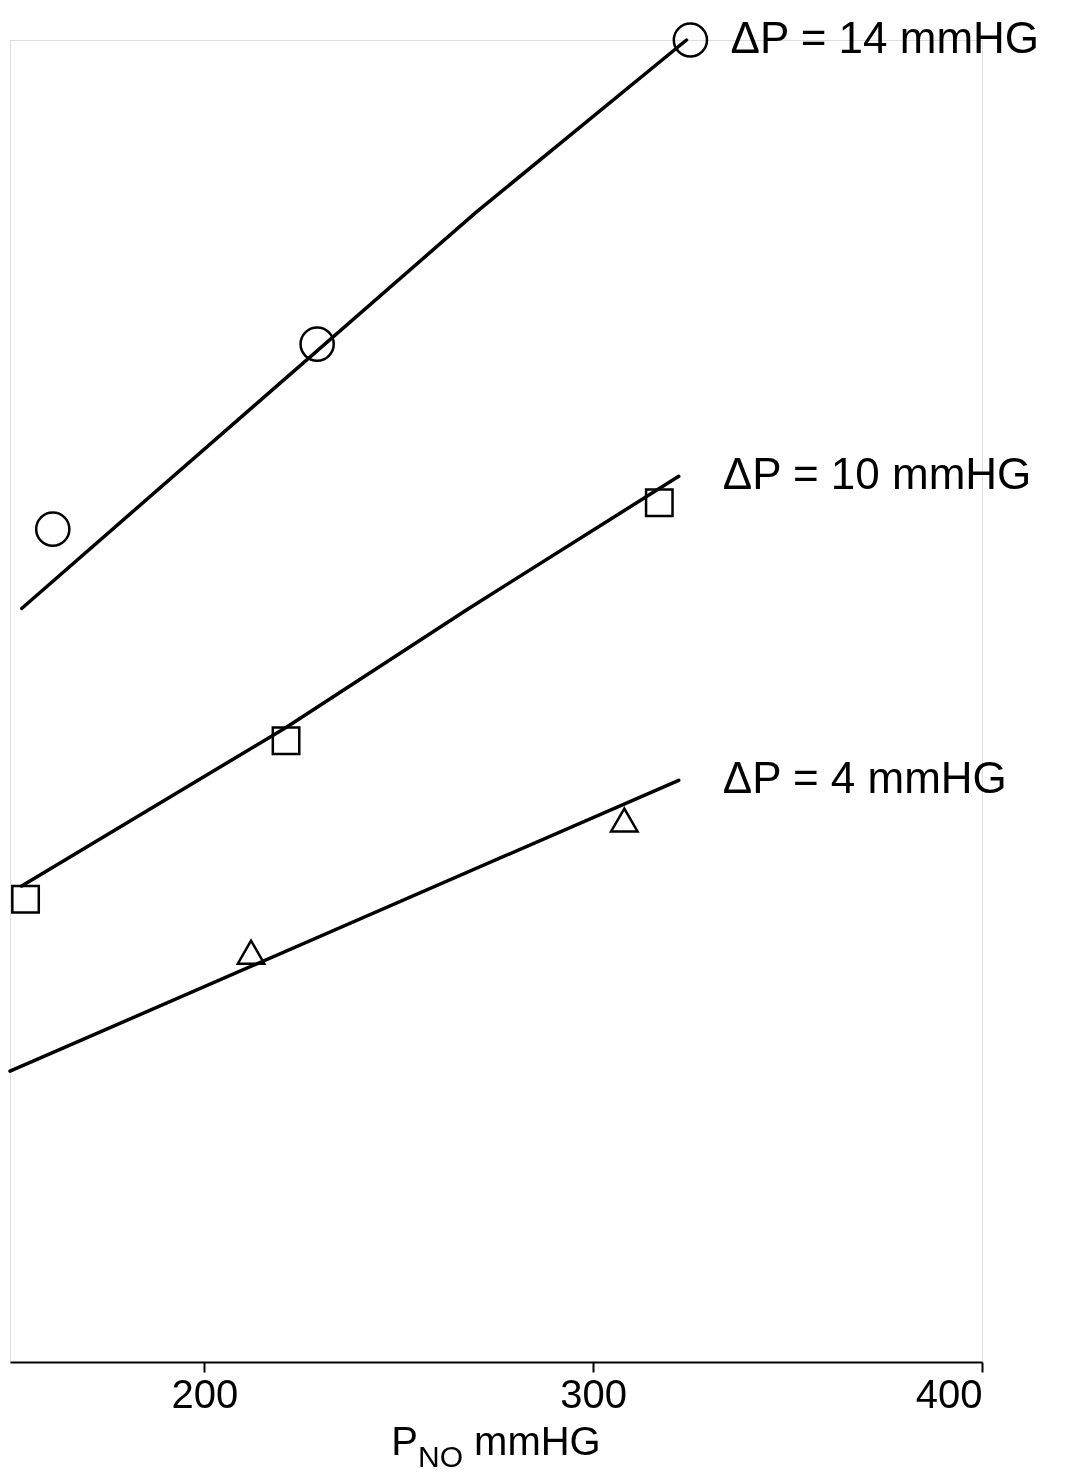 This screenshot has width=1069, height=1474. Describe the element at coordinates (885, 37) in the screenshot. I see `series-label: ΔP = 14 mmHG` at that location.